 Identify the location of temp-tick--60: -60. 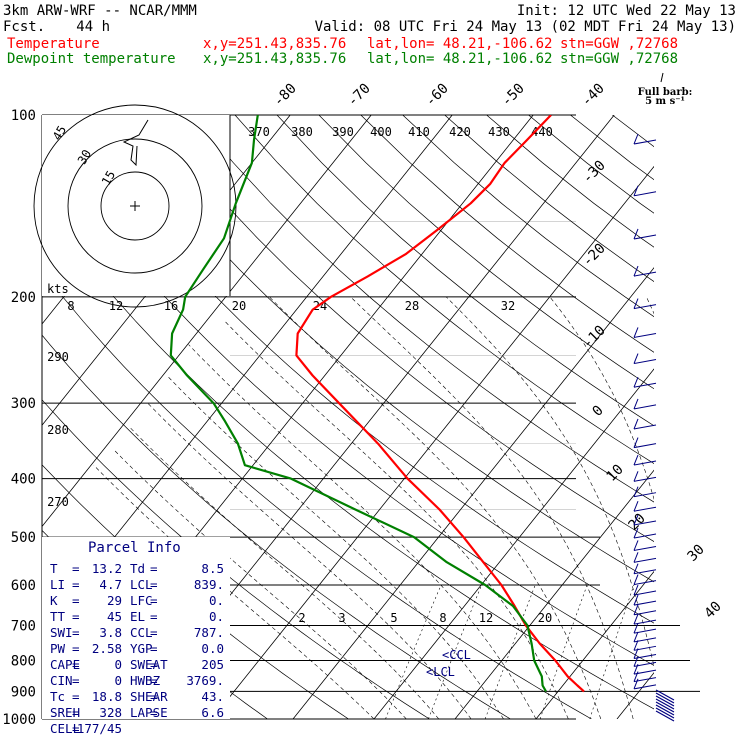
(437, 95).